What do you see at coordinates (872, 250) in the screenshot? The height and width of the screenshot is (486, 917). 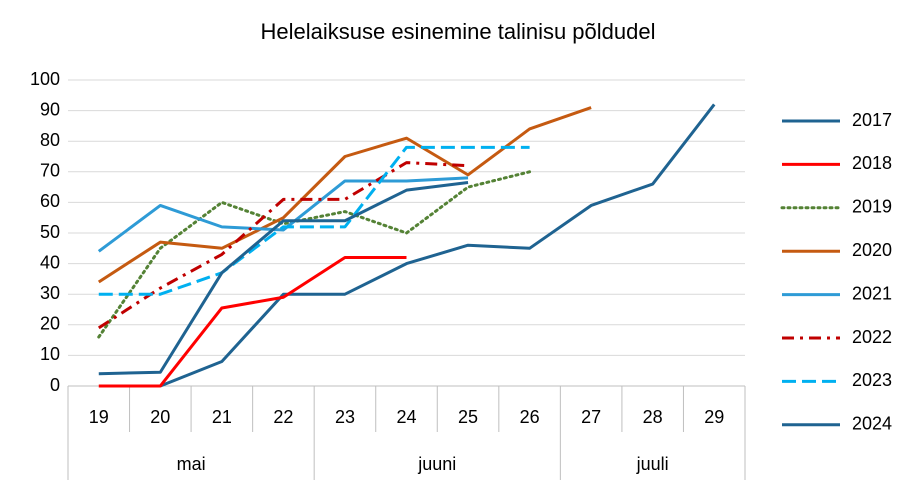 I see `legend-label: 2020` at bounding box center [872, 250].